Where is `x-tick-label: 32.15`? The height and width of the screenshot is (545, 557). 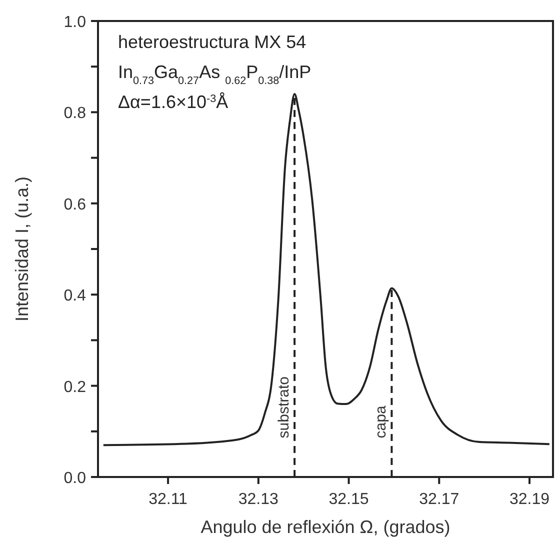 x-tick-label: 32.15 is located at coordinates (348, 499).